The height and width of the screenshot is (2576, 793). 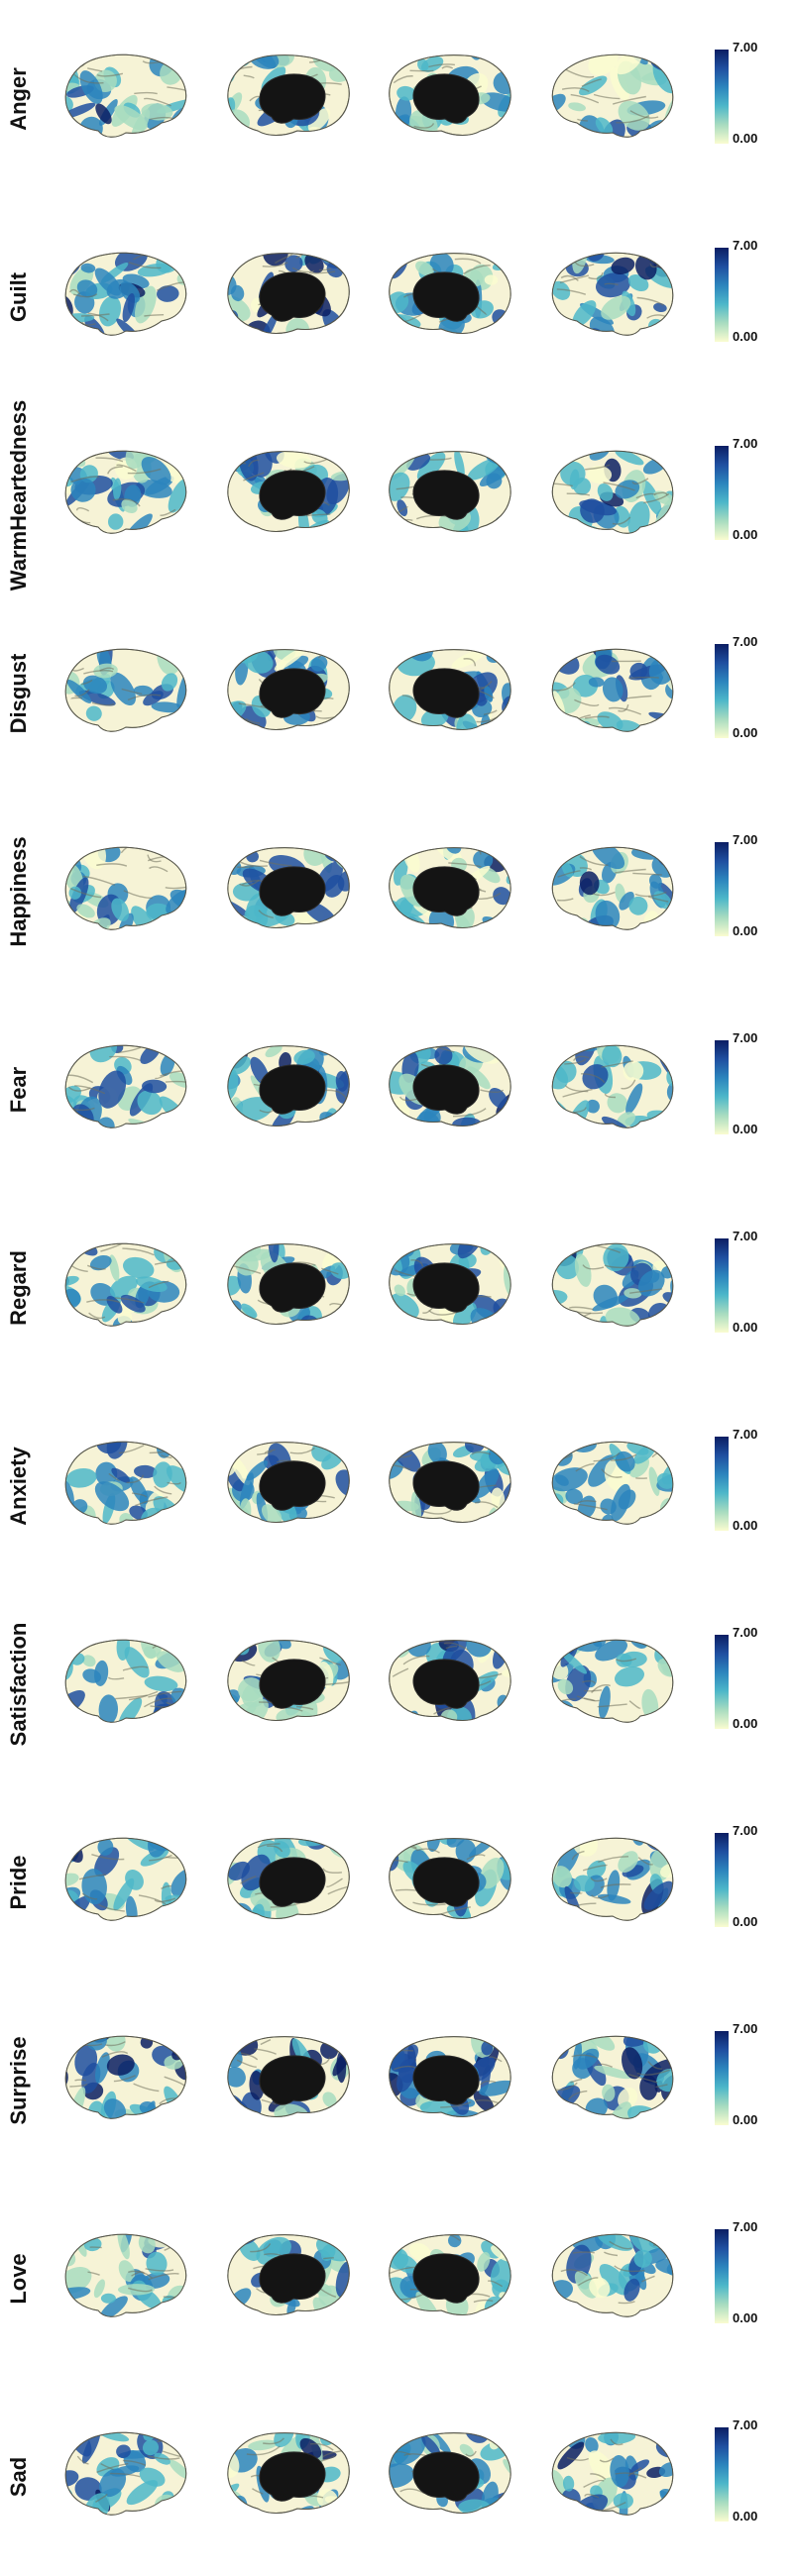 What do you see at coordinates (18, 1288) in the screenshot?
I see `row-label: Regard` at bounding box center [18, 1288].